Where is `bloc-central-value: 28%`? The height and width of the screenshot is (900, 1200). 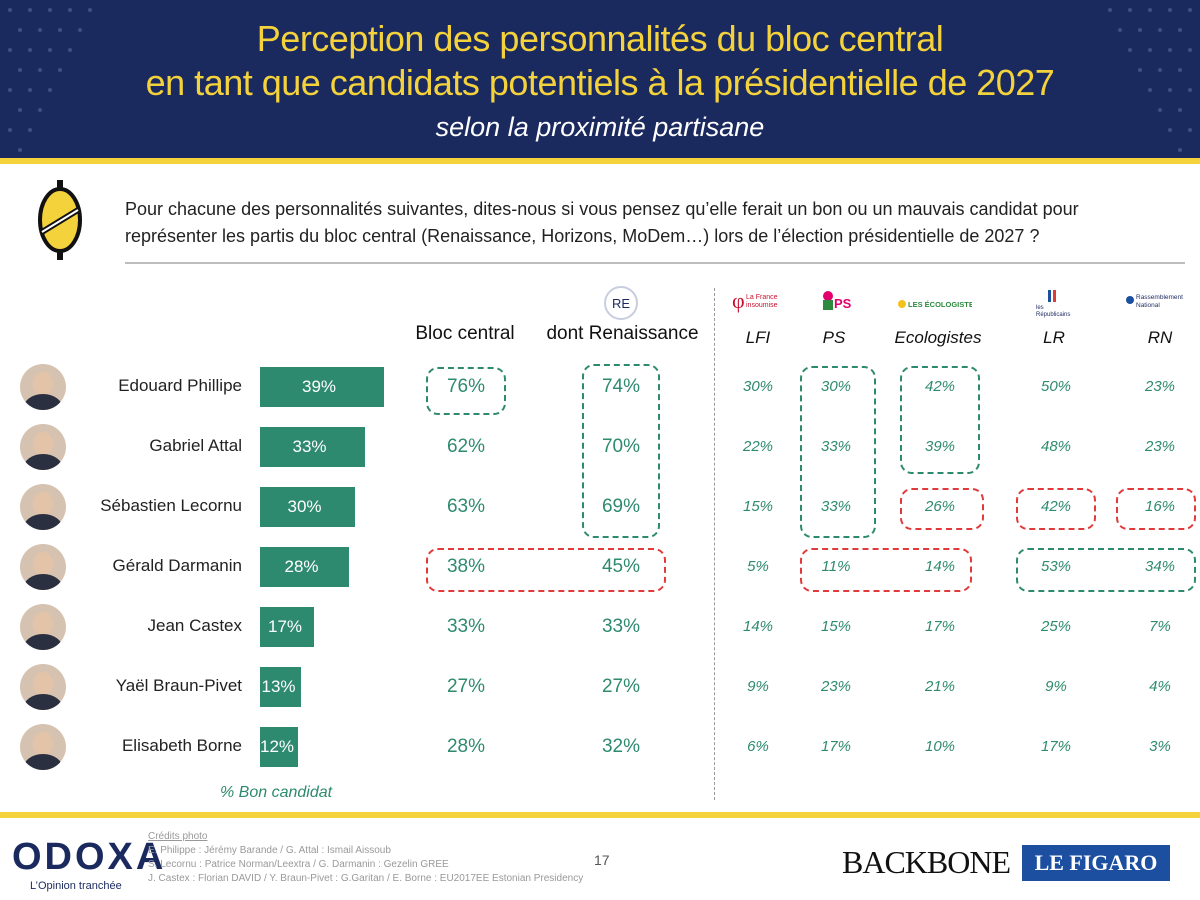 bloc-central-value: 28% is located at coordinates (466, 746).